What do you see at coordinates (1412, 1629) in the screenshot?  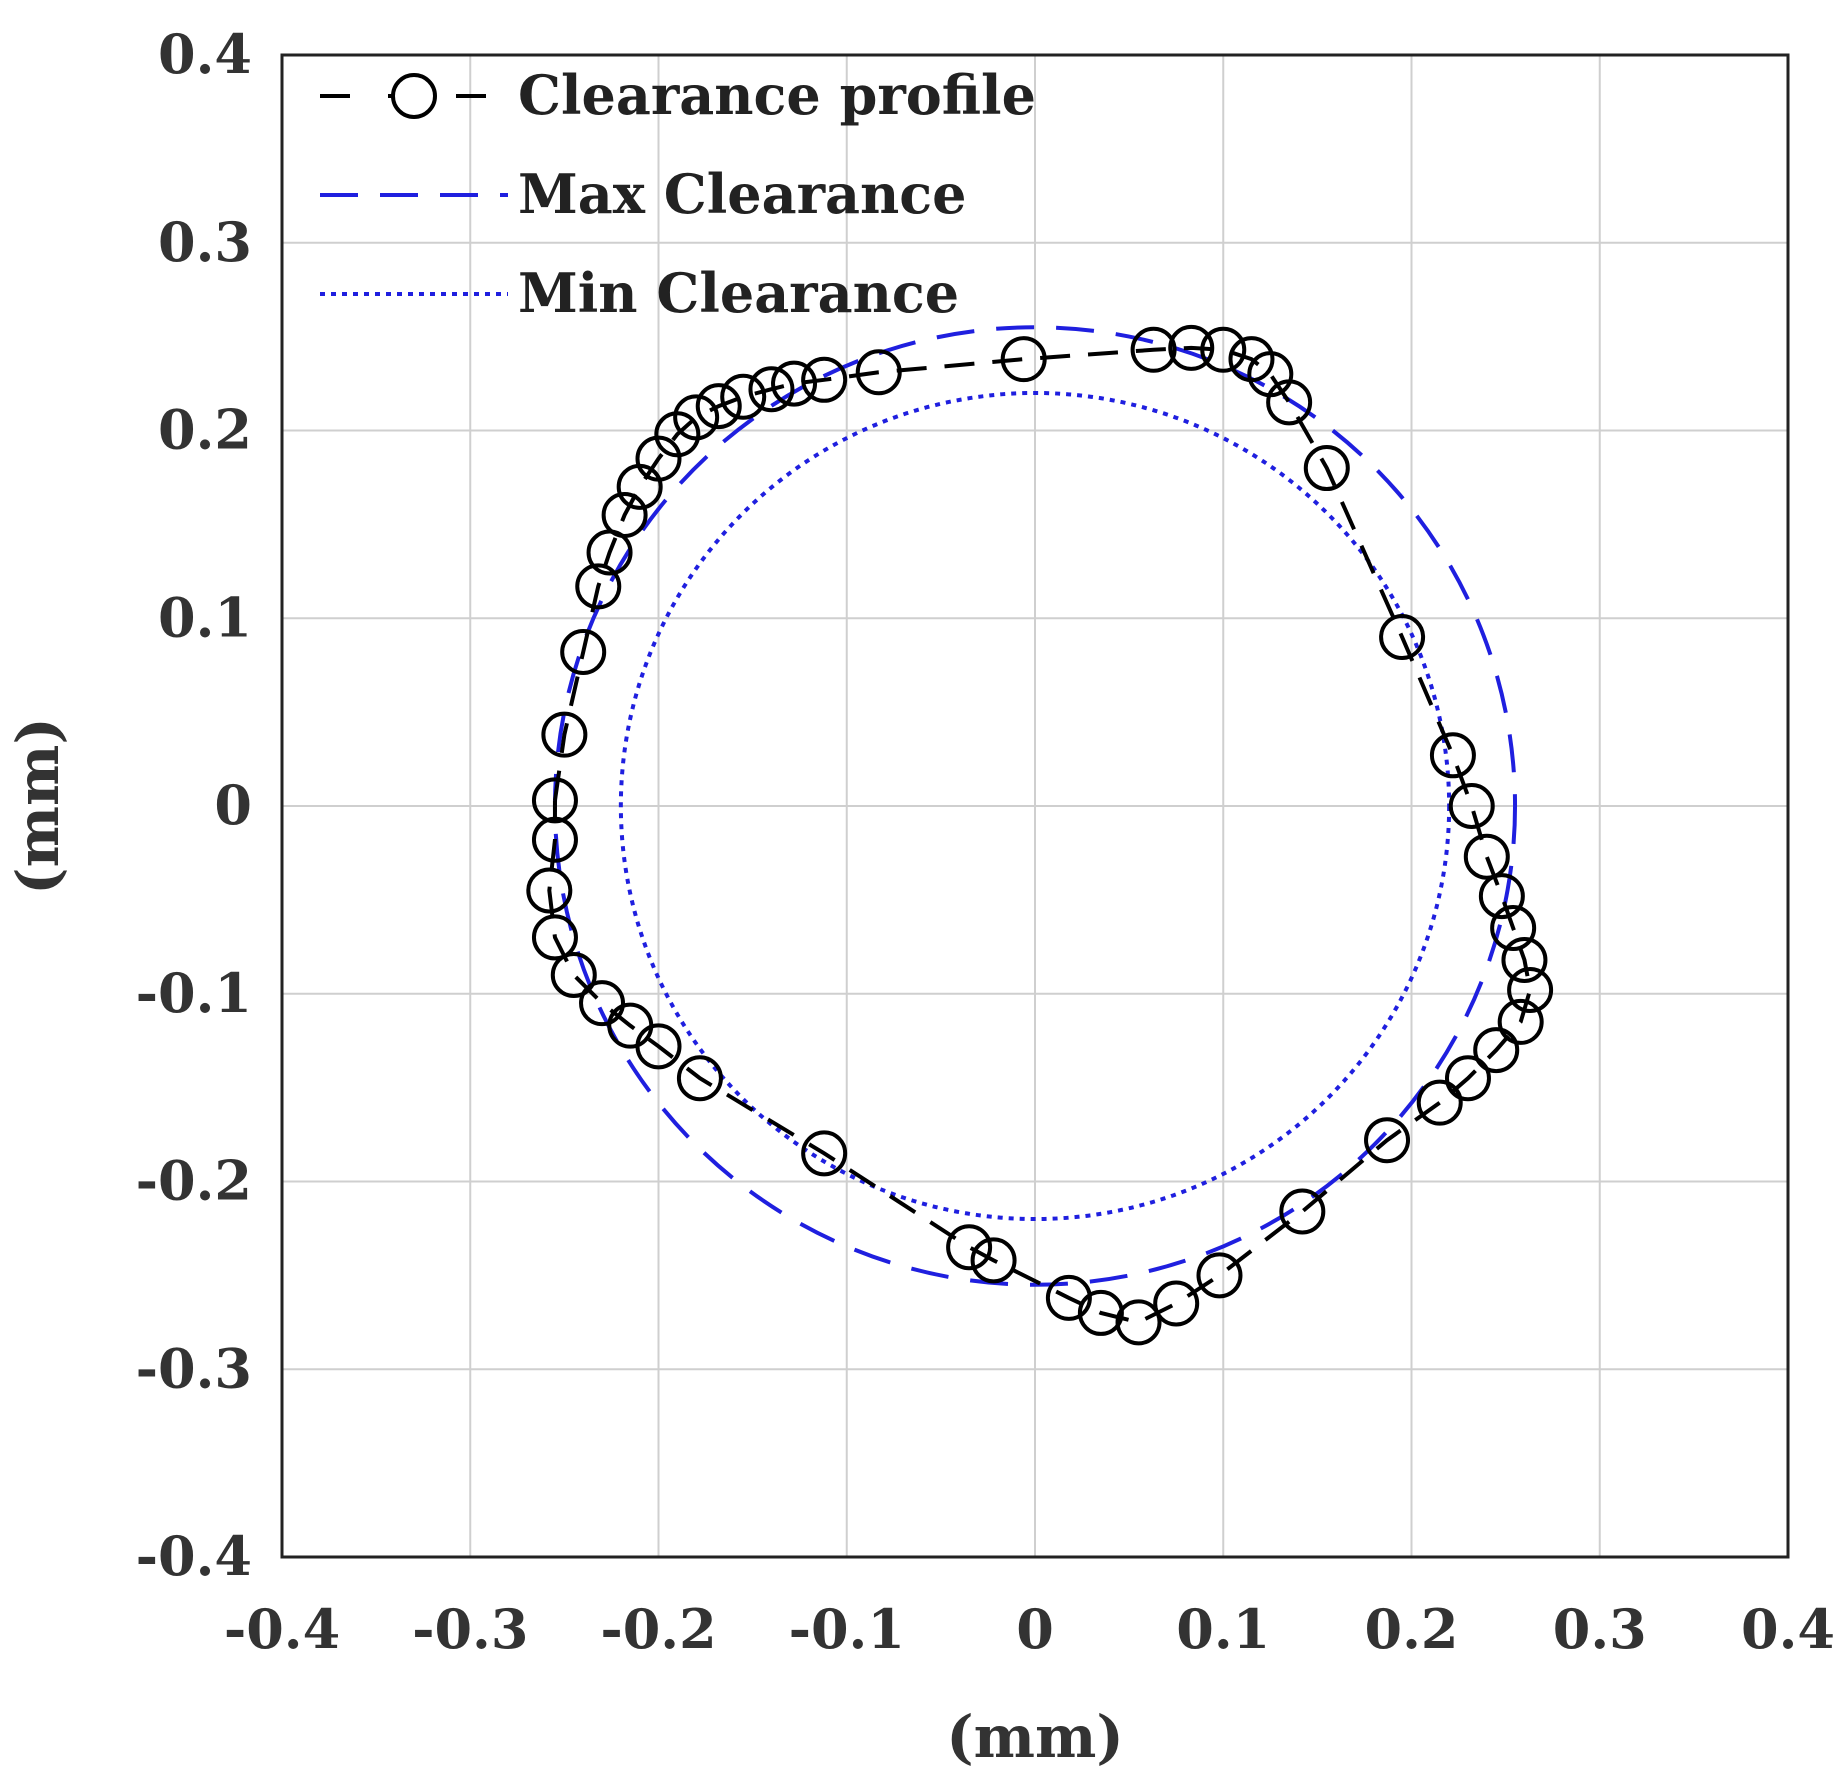 I see `x-tick-label: 0.2` at bounding box center [1412, 1629].